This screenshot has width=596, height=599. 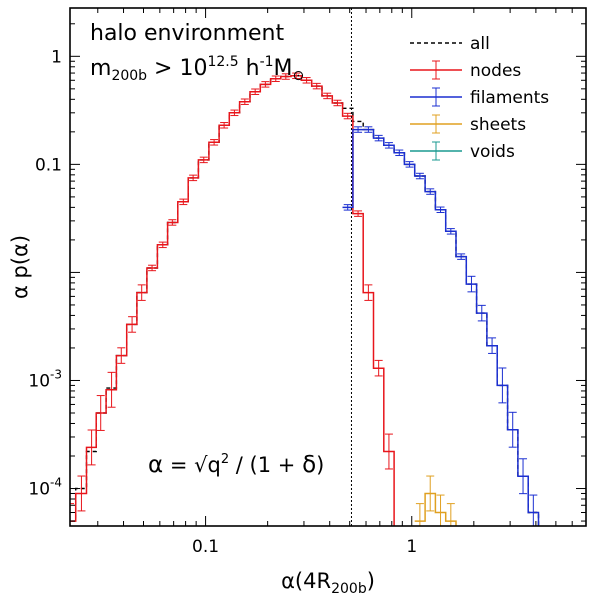 What do you see at coordinates (509, 98) in the screenshot?
I see `legend-label: filaments` at bounding box center [509, 98].